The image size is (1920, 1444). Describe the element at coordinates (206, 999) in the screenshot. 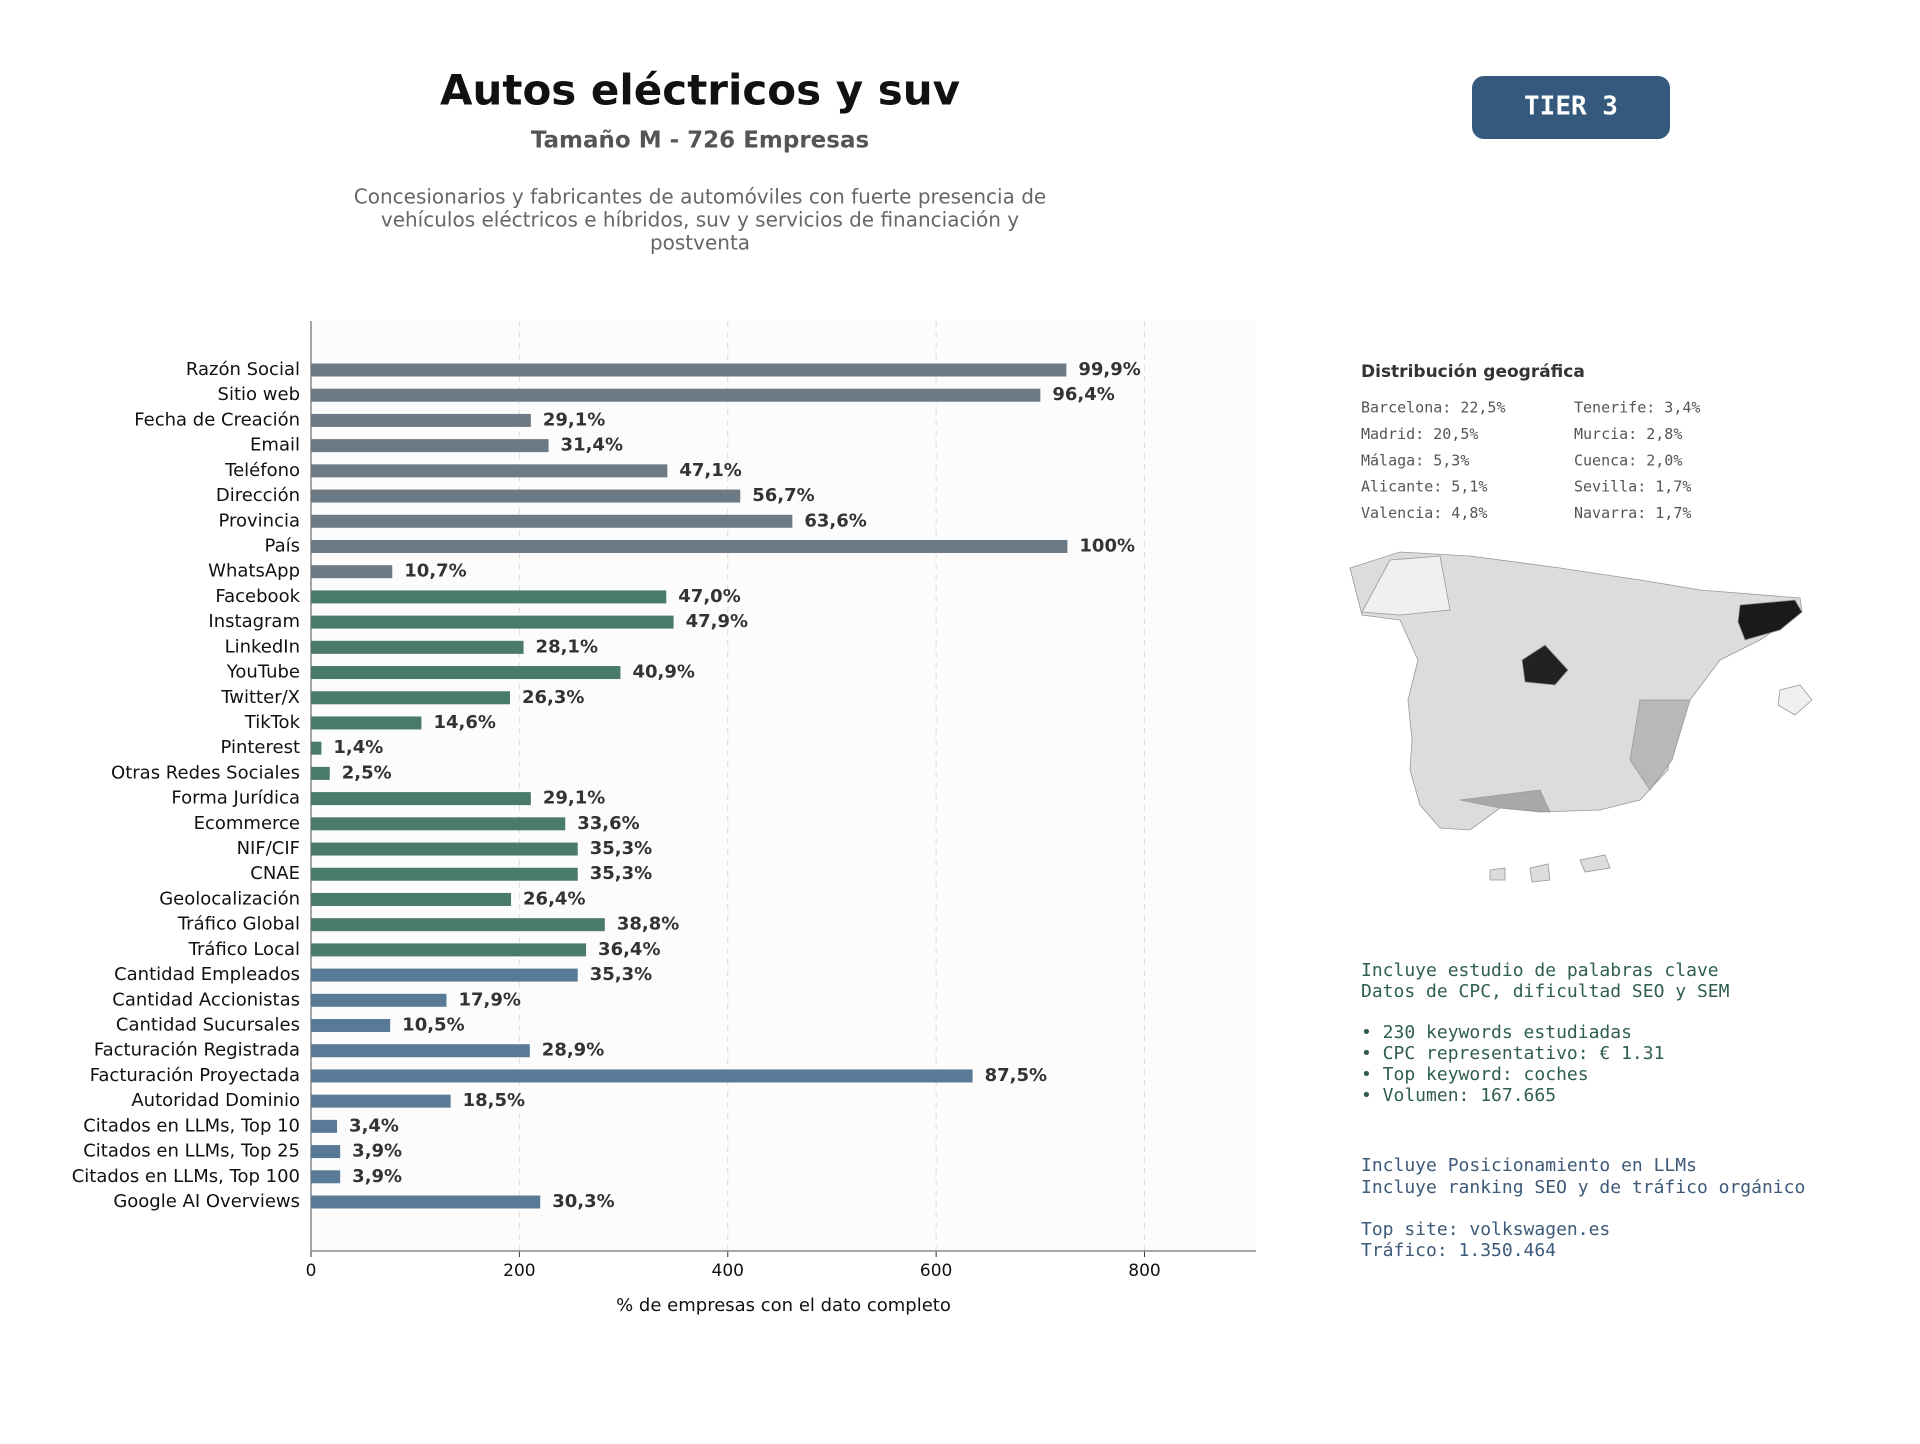

I see `y-tick-label: Cantidad Accionistas` at that location.